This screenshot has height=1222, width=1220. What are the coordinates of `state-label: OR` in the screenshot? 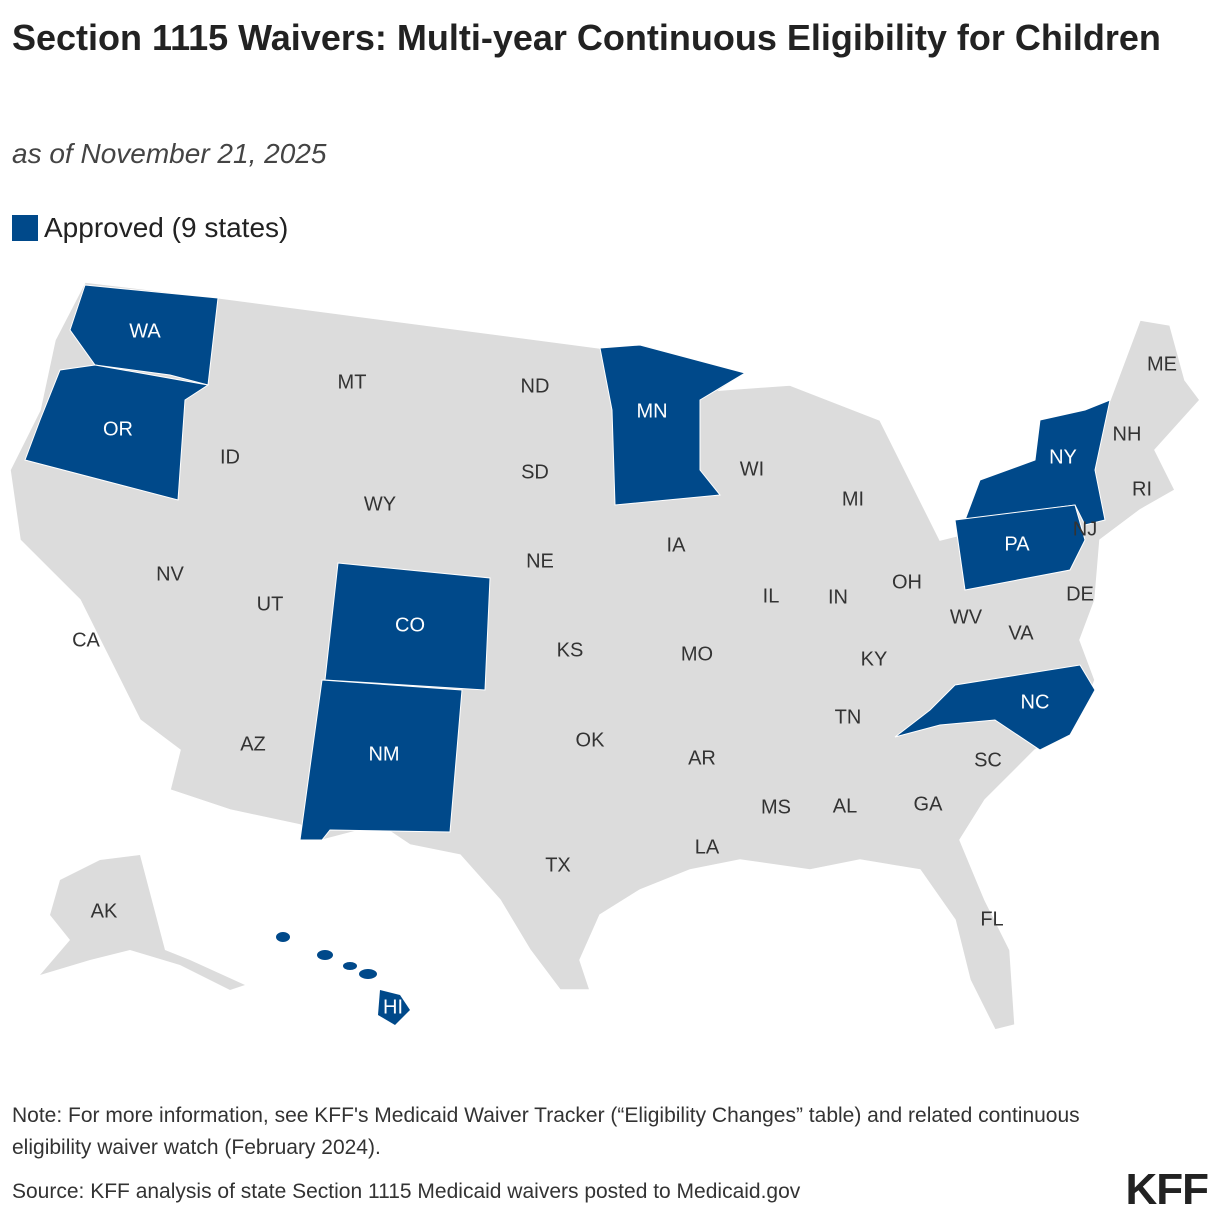 It's located at (118, 429).